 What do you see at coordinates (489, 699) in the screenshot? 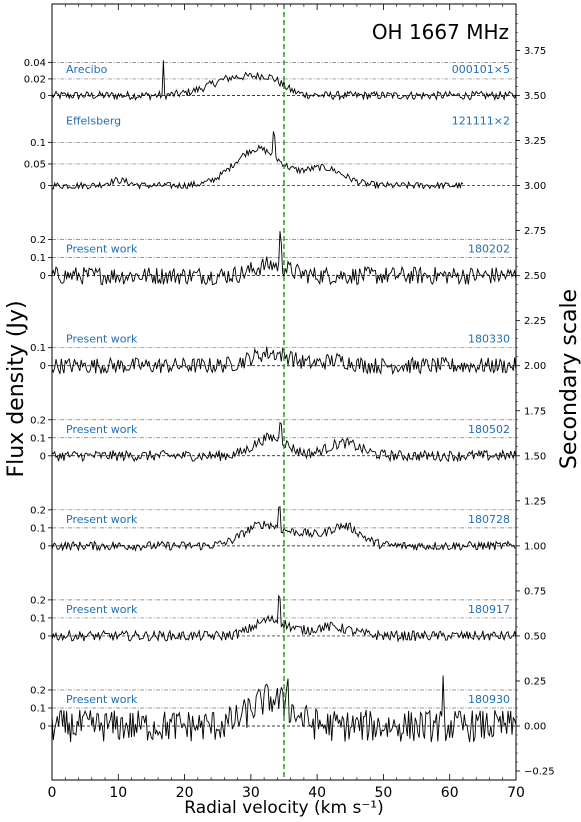
I see `series-date: 180930` at bounding box center [489, 699].